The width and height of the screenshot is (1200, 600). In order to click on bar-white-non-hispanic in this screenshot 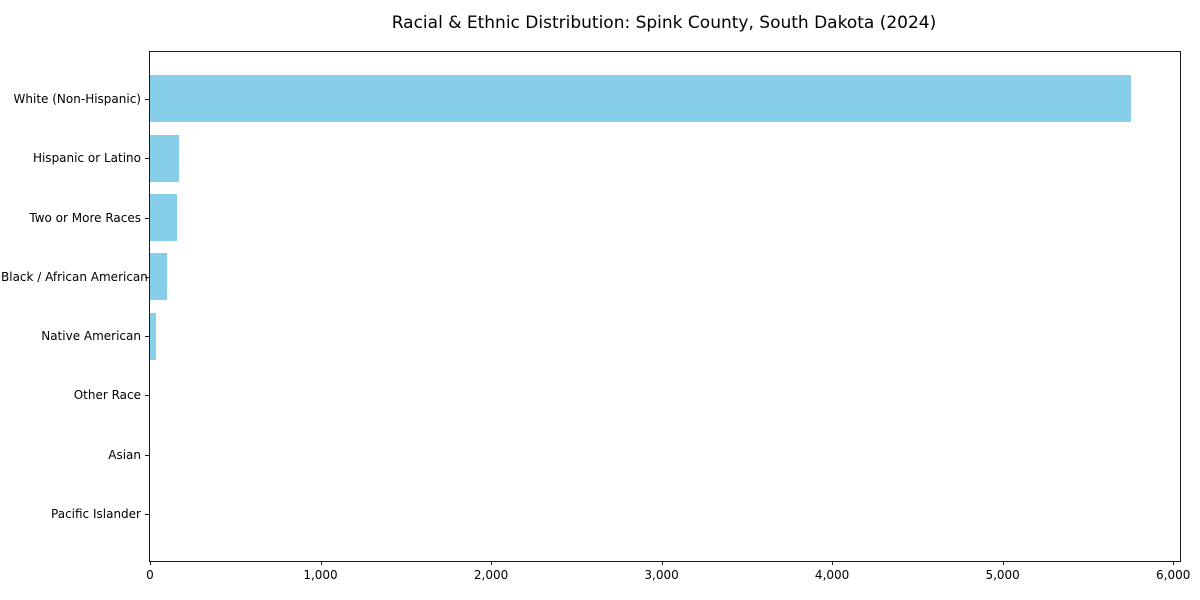, I will do `click(640, 99)`.